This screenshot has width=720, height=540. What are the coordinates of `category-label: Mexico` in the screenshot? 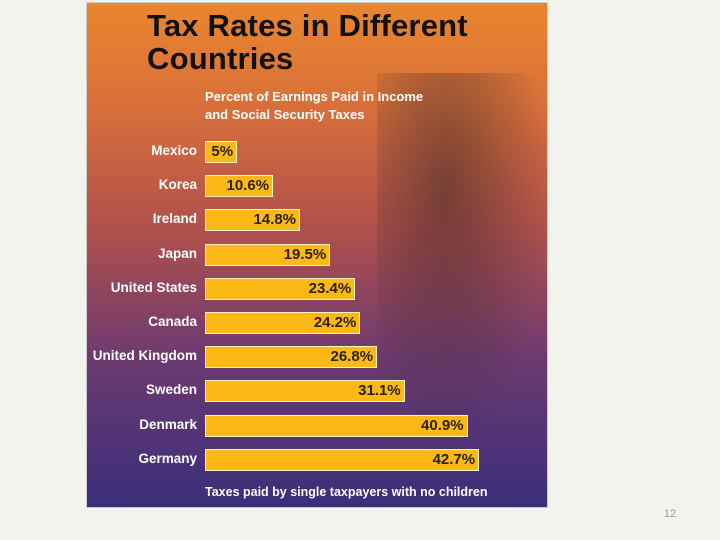 It's located at (174, 150).